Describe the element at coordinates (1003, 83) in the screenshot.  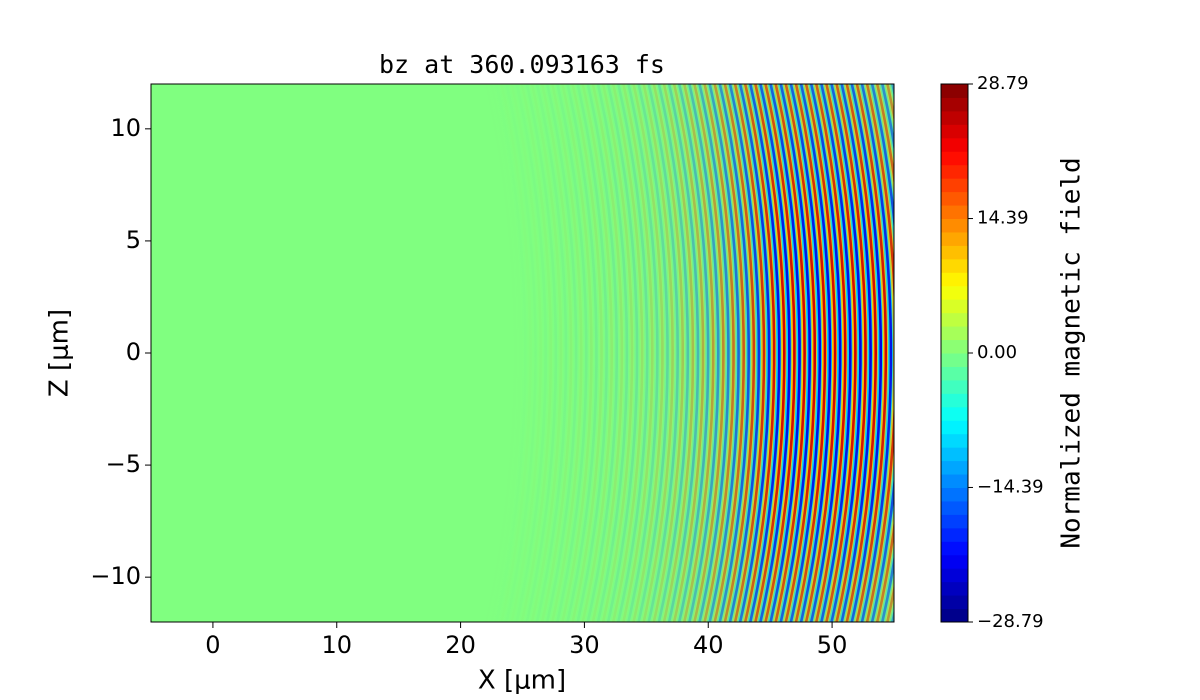
I see `colorbar-tick-label: 28.79` at that location.